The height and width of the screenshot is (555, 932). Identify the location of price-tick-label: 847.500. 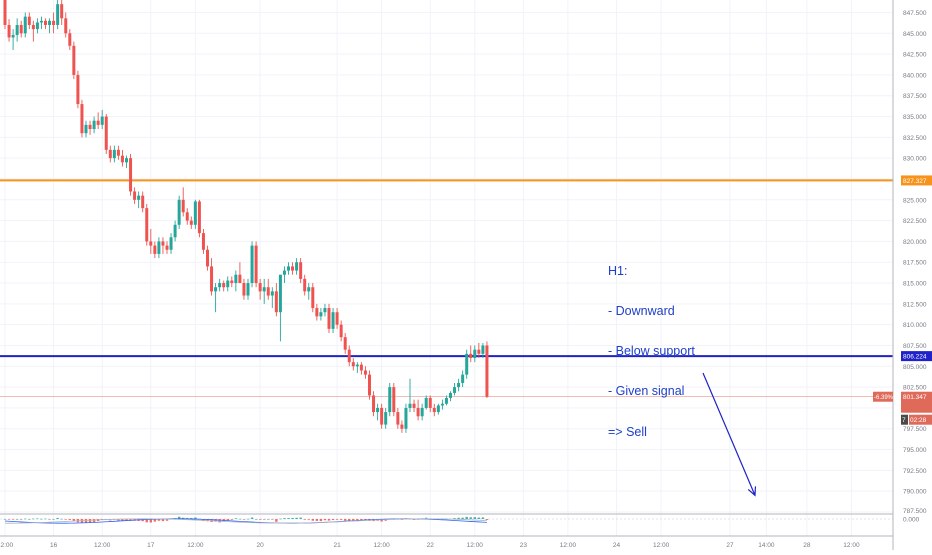
(915, 13).